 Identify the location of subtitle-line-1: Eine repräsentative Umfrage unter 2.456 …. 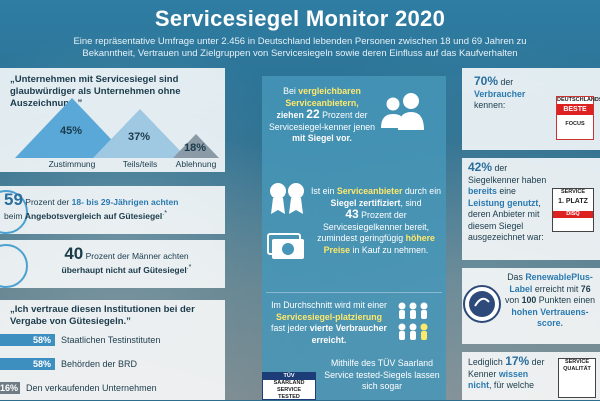
(300, 41).